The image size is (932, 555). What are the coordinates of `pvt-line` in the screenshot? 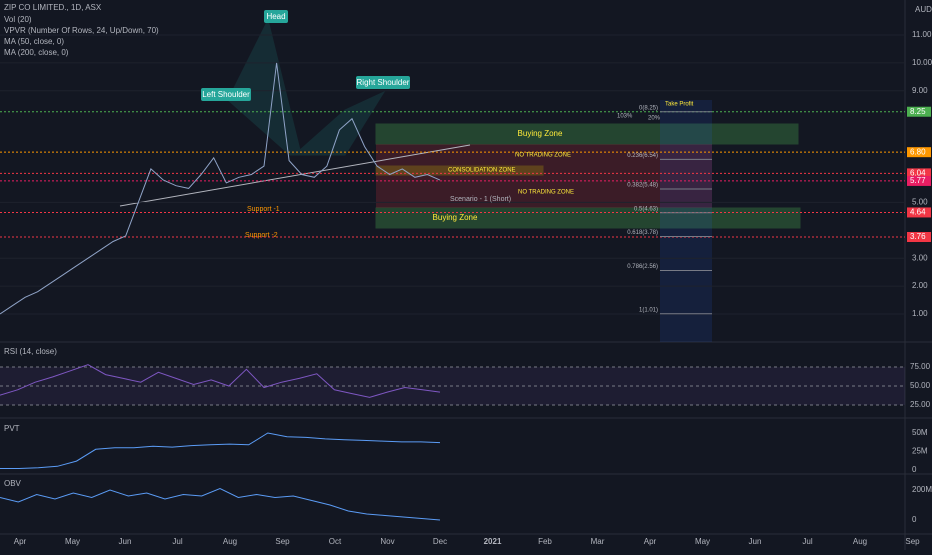 It's located at (220, 450).